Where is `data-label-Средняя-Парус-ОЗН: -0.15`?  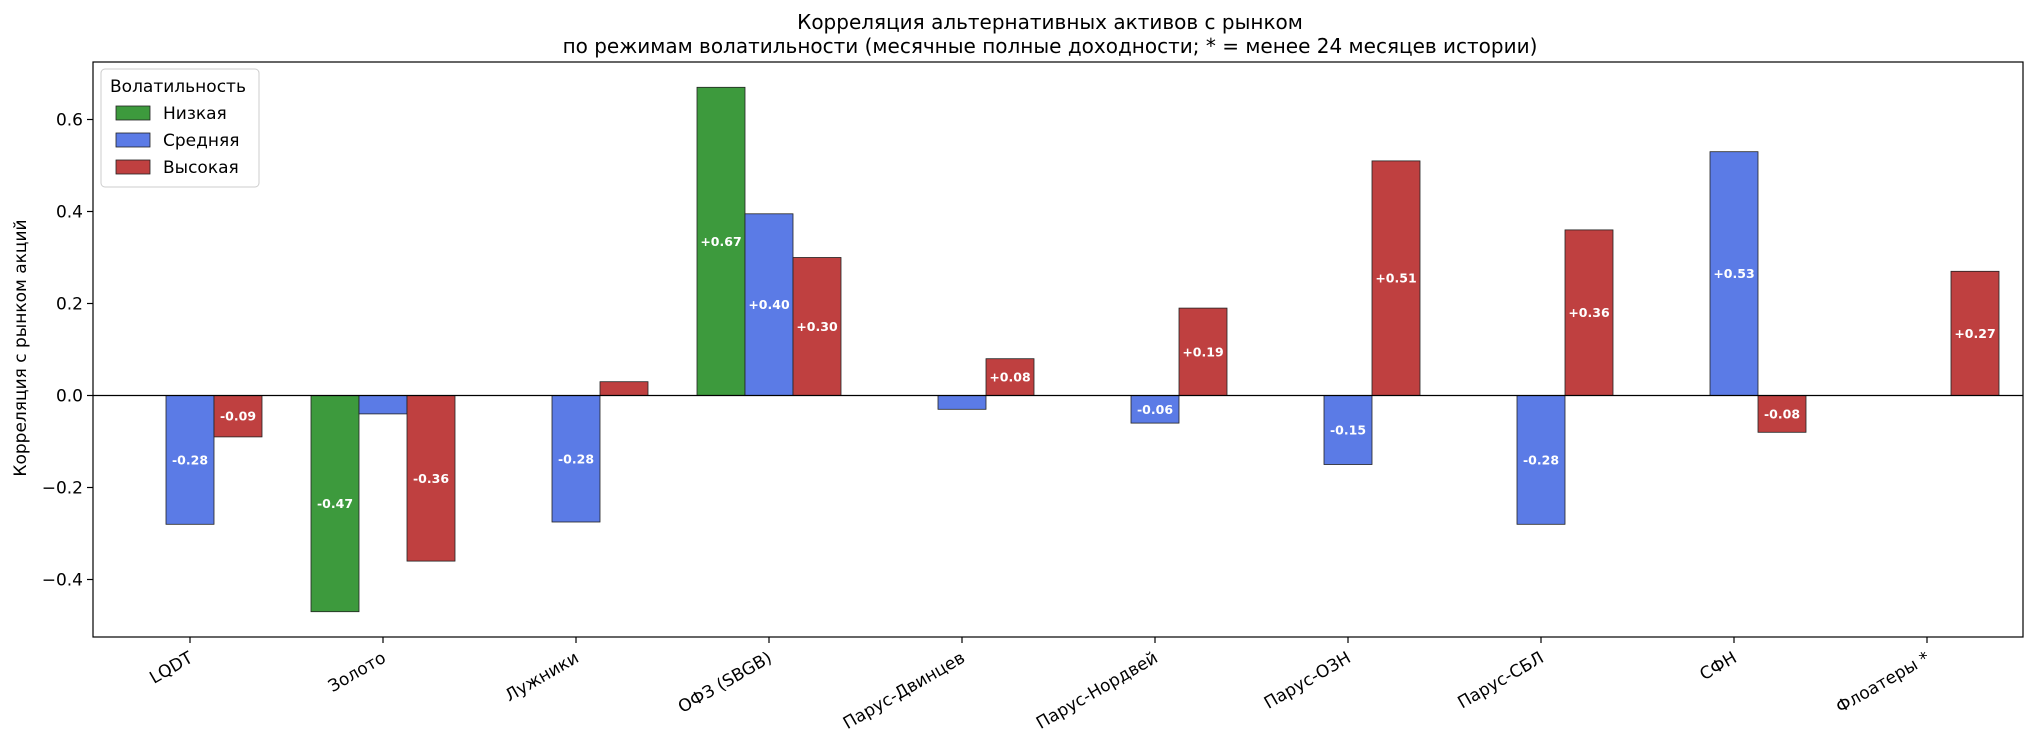 data-label-Средняя-Парус-ОЗН: -0.15 is located at coordinates (1348, 430).